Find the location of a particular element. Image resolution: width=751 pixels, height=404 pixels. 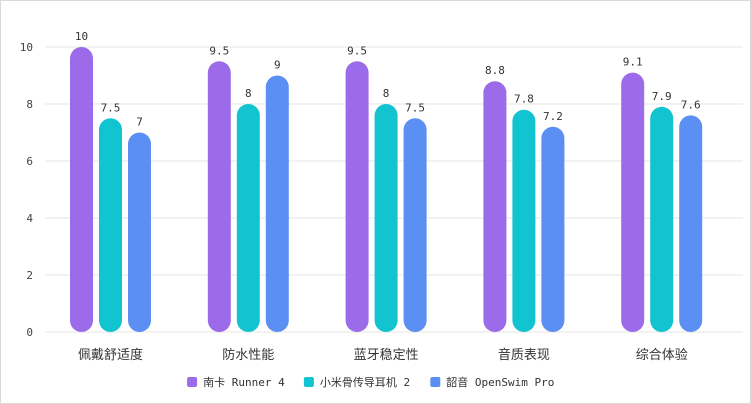

legend-label: 小米骨传导耳机 2 is located at coordinates (365, 382).